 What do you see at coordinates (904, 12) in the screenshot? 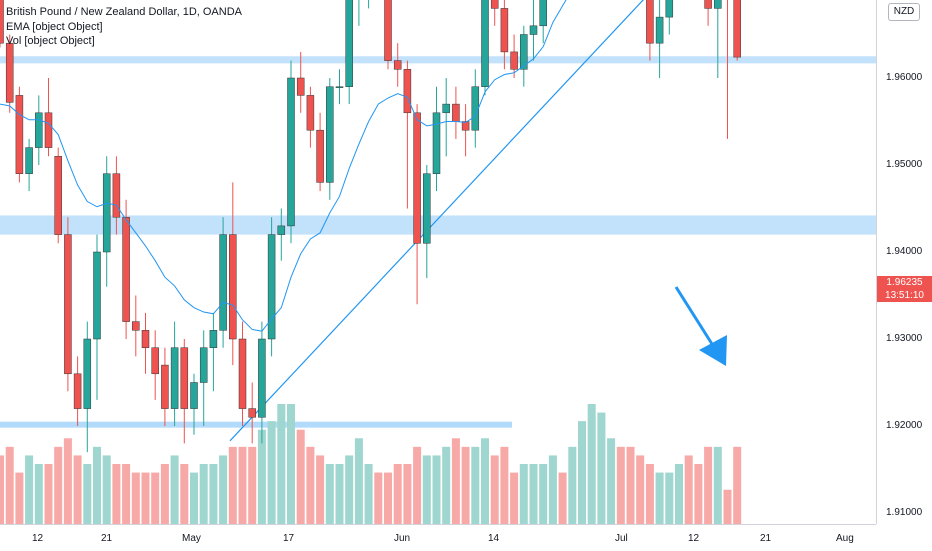
I see `currency-badge: NZD` at bounding box center [904, 12].